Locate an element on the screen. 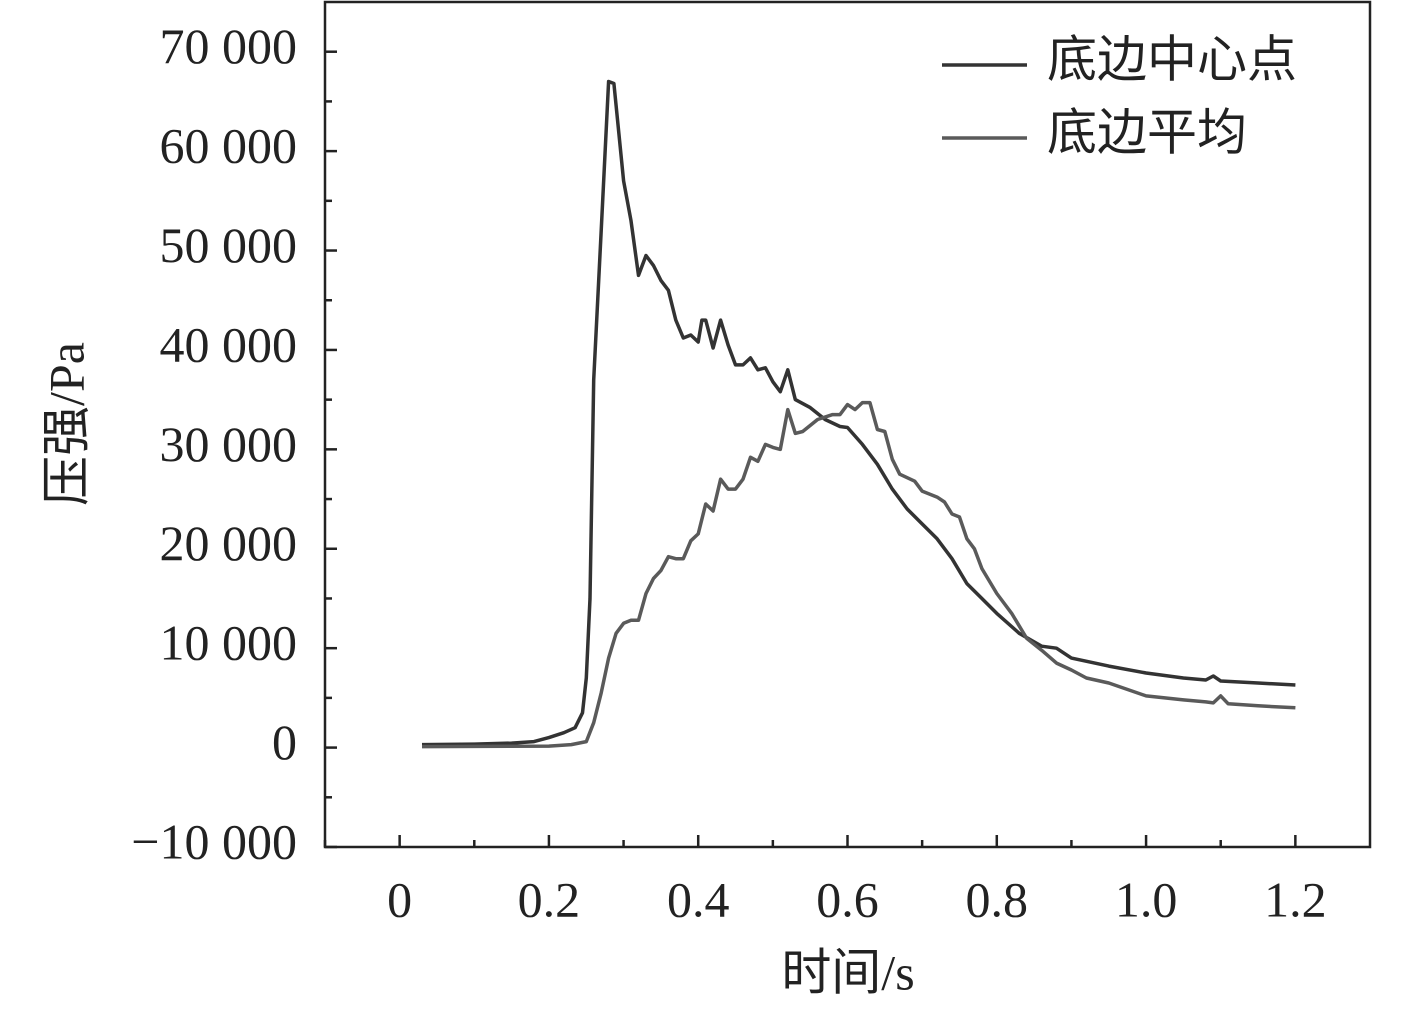 Image resolution: width=1417 pixels, height=1016 pixels. x-tick-label: 0.4 is located at coordinates (698, 899).